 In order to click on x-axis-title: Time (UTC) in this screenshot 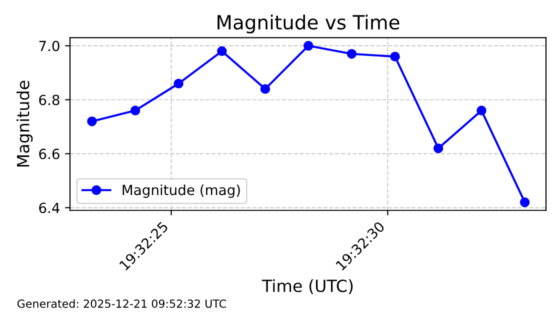, I will do `click(307, 286)`.